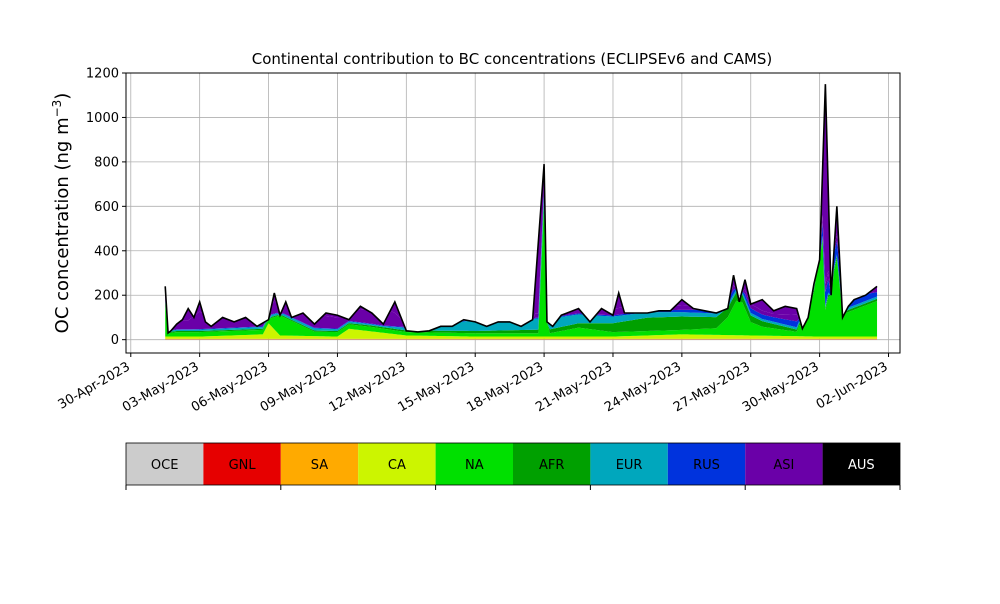 This screenshot has height=604, width=1000. What do you see at coordinates (783, 465) in the screenshot?
I see `colorbar-label-asi: ASI` at bounding box center [783, 465].